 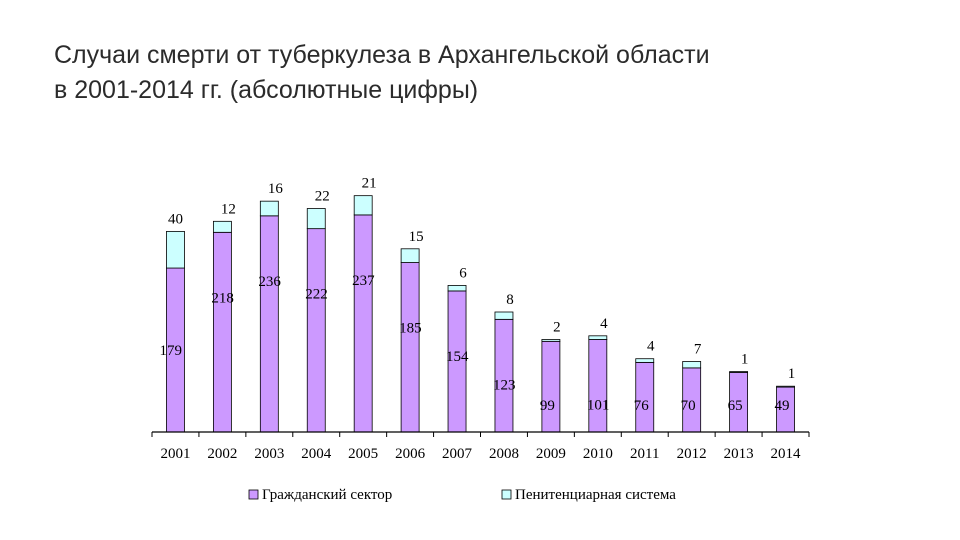 I want to click on label-civilian-2013: 65, so click(x=735, y=406).